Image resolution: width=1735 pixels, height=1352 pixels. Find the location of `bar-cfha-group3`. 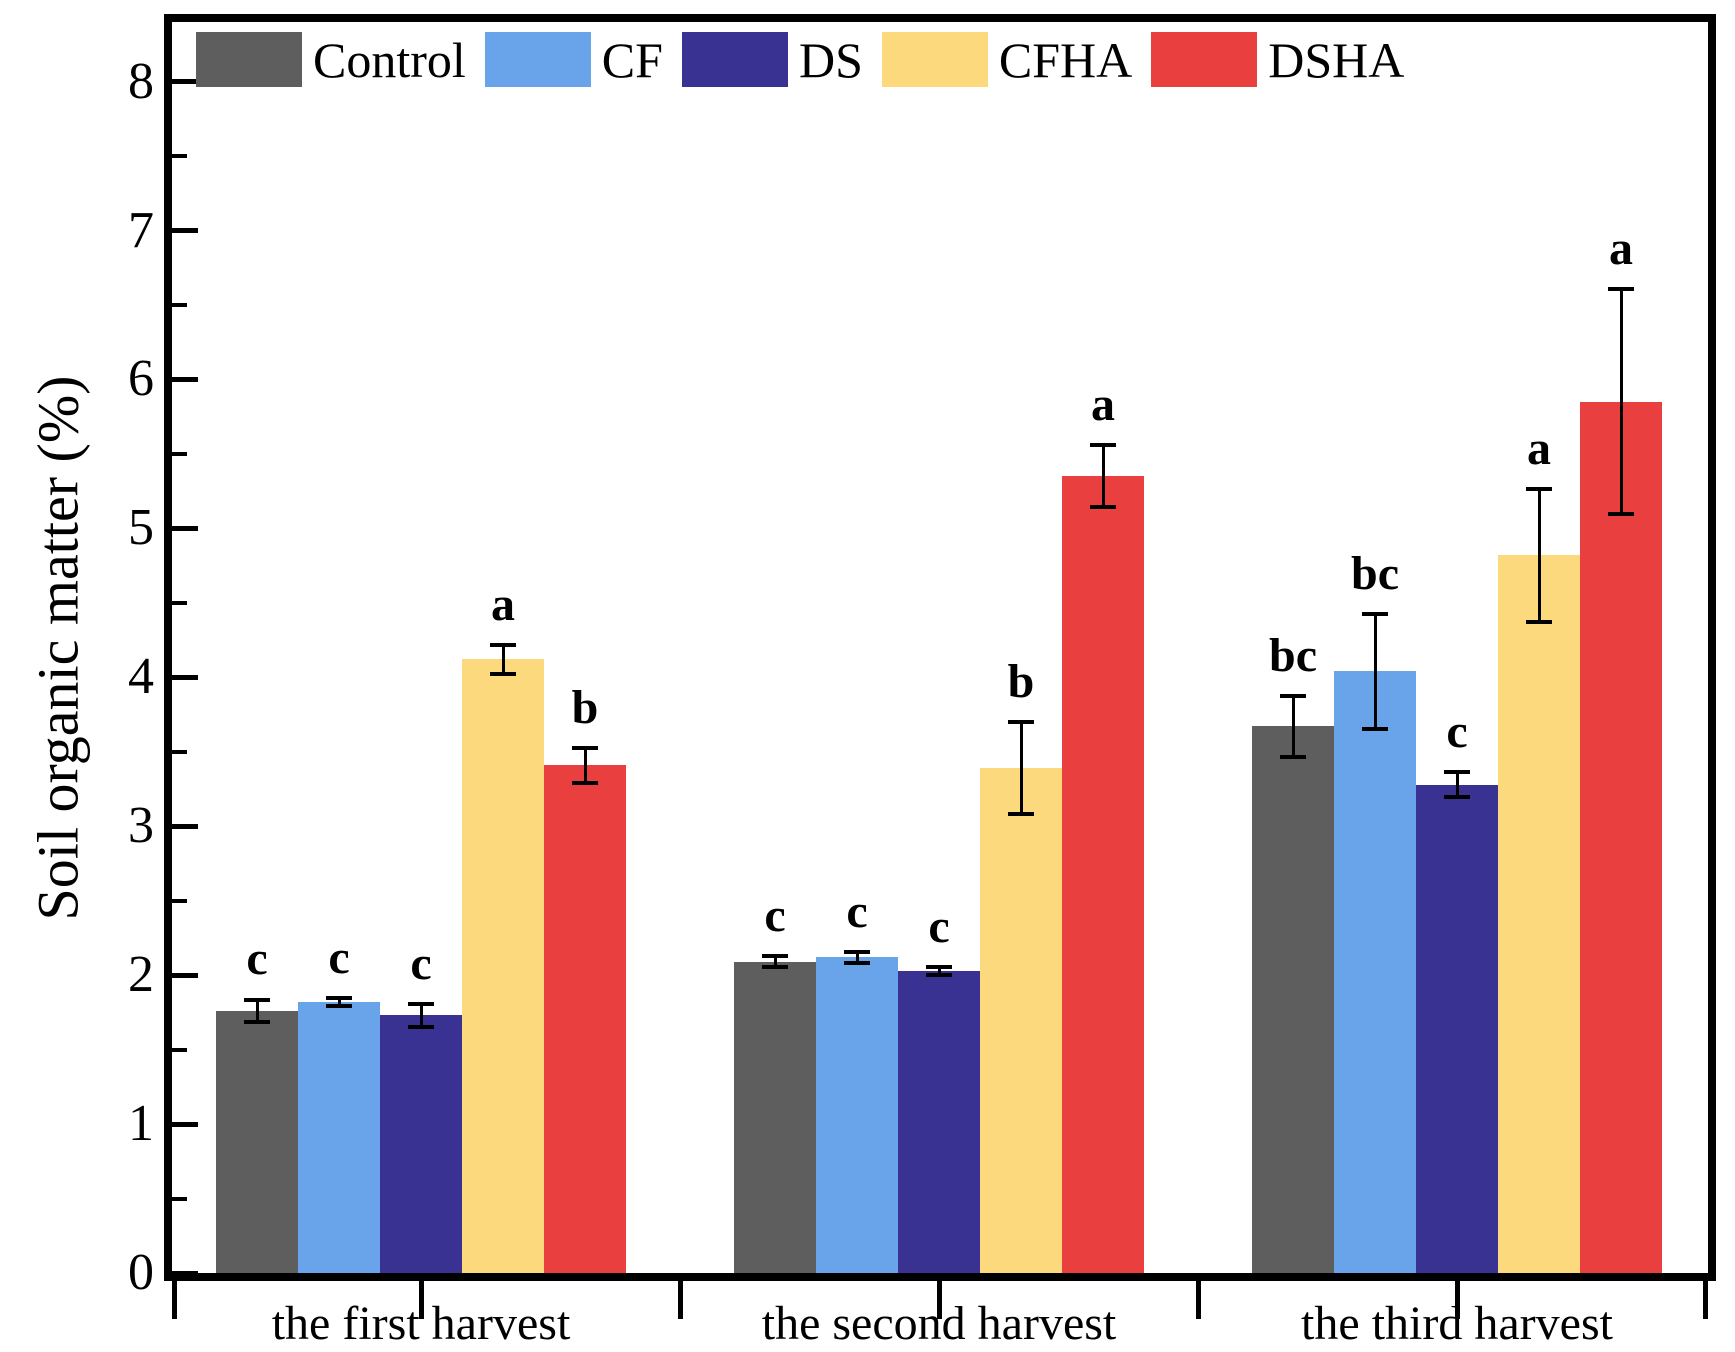

bar-cfha-group3 is located at coordinates (1539, 914).